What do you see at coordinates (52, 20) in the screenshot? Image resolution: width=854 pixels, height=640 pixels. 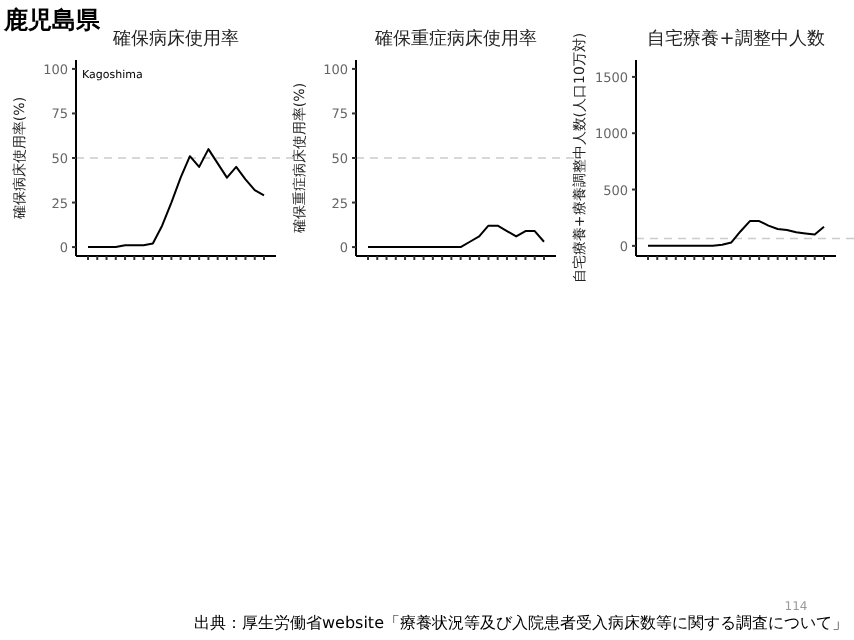 I see `text: 鹿児島県` at bounding box center [52, 20].